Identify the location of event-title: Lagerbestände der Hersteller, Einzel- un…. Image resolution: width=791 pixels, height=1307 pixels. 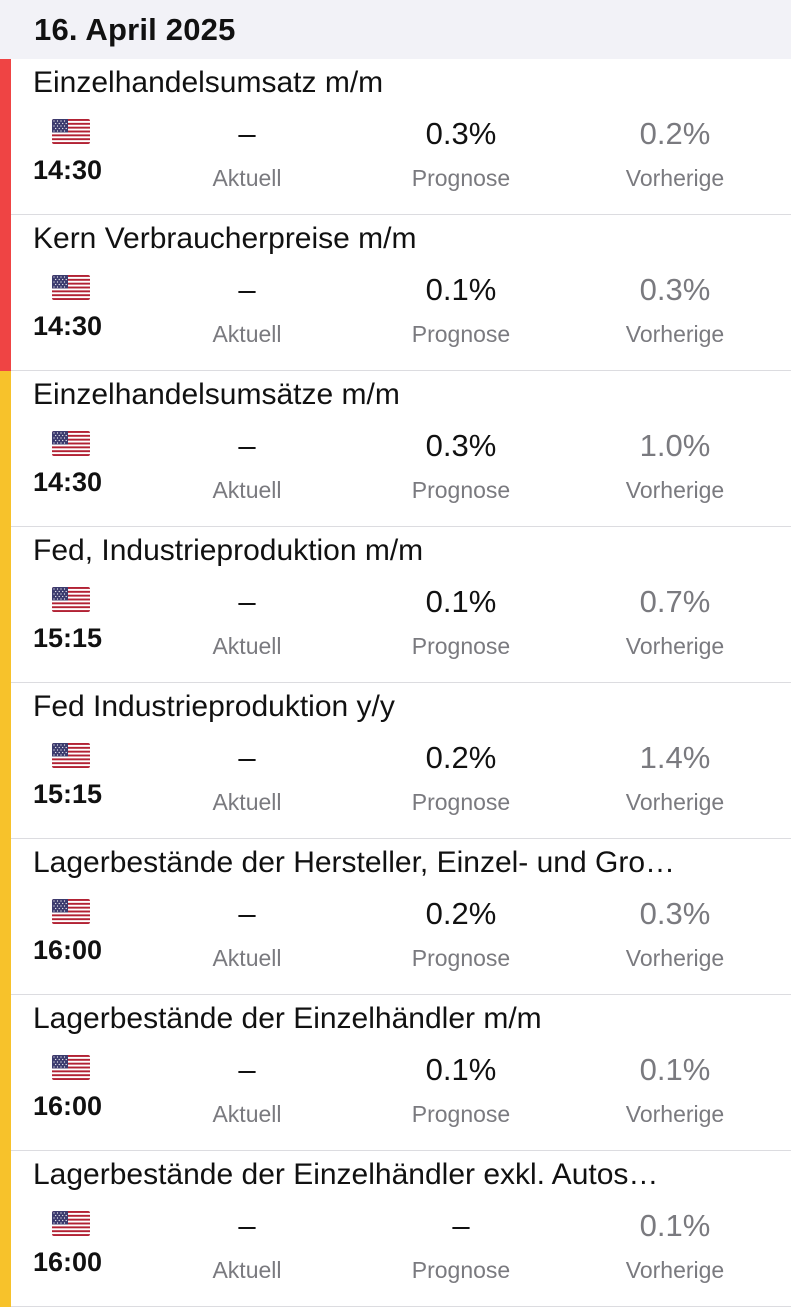
(354, 862).